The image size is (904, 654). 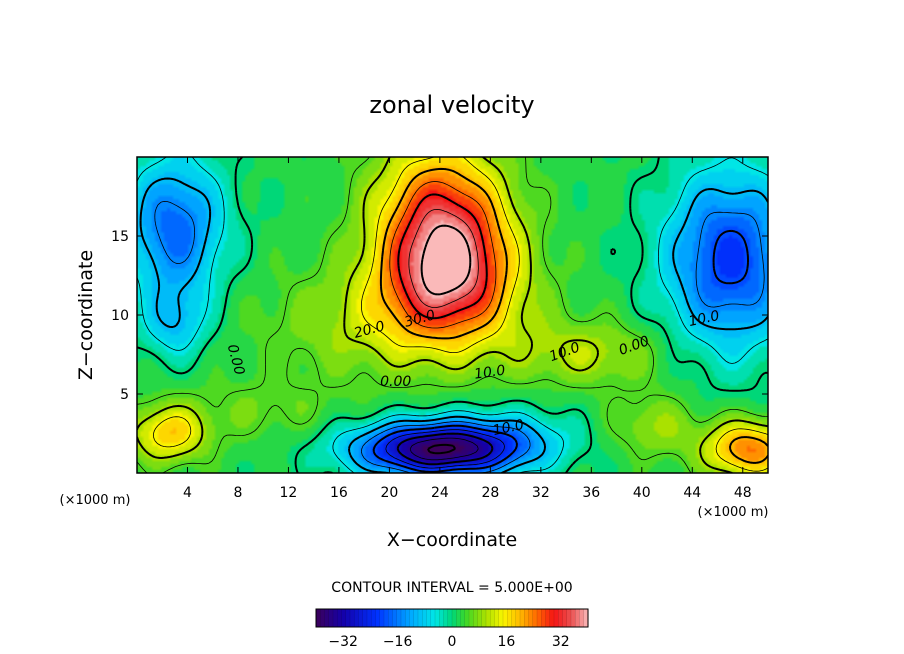 What do you see at coordinates (490, 493) in the screenshot?
I see `x-tick-label: 28` at bounding box center [490, 493].